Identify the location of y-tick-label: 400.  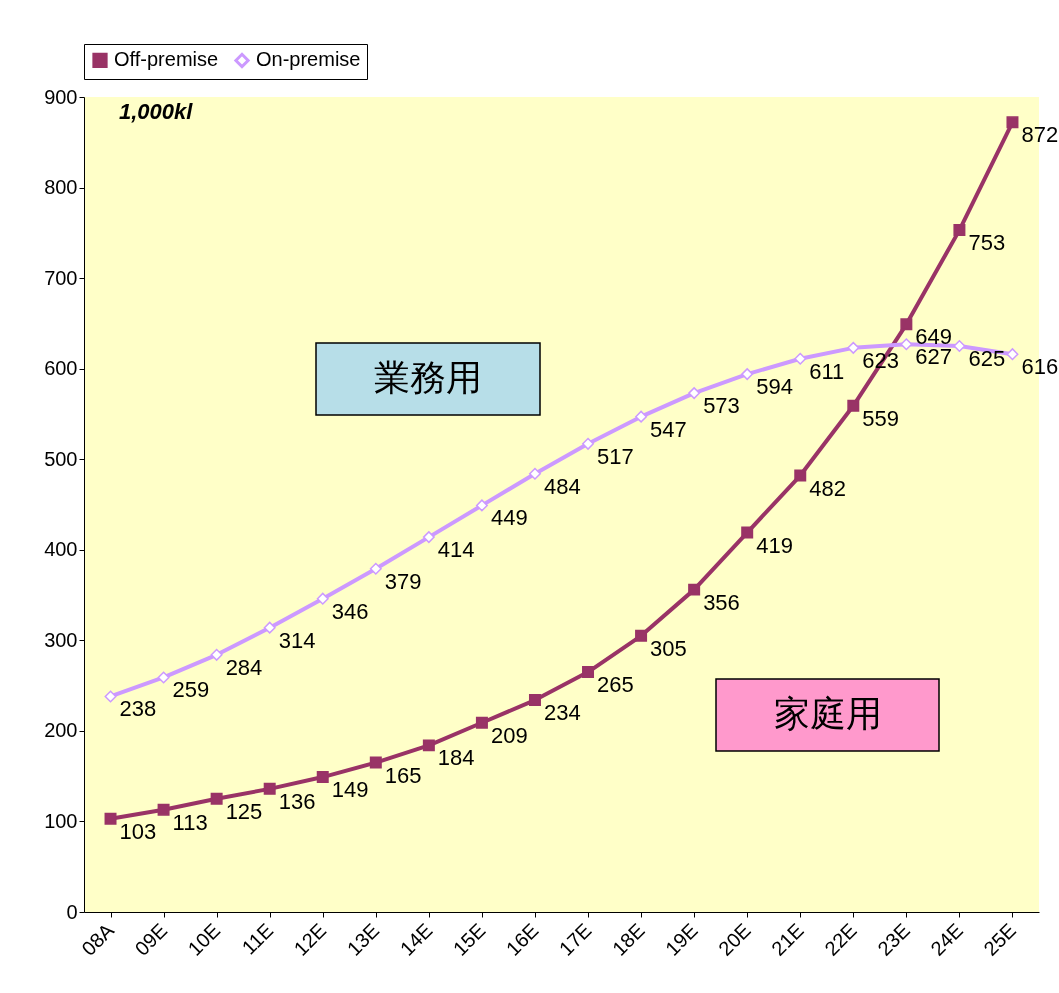
(61, 549).